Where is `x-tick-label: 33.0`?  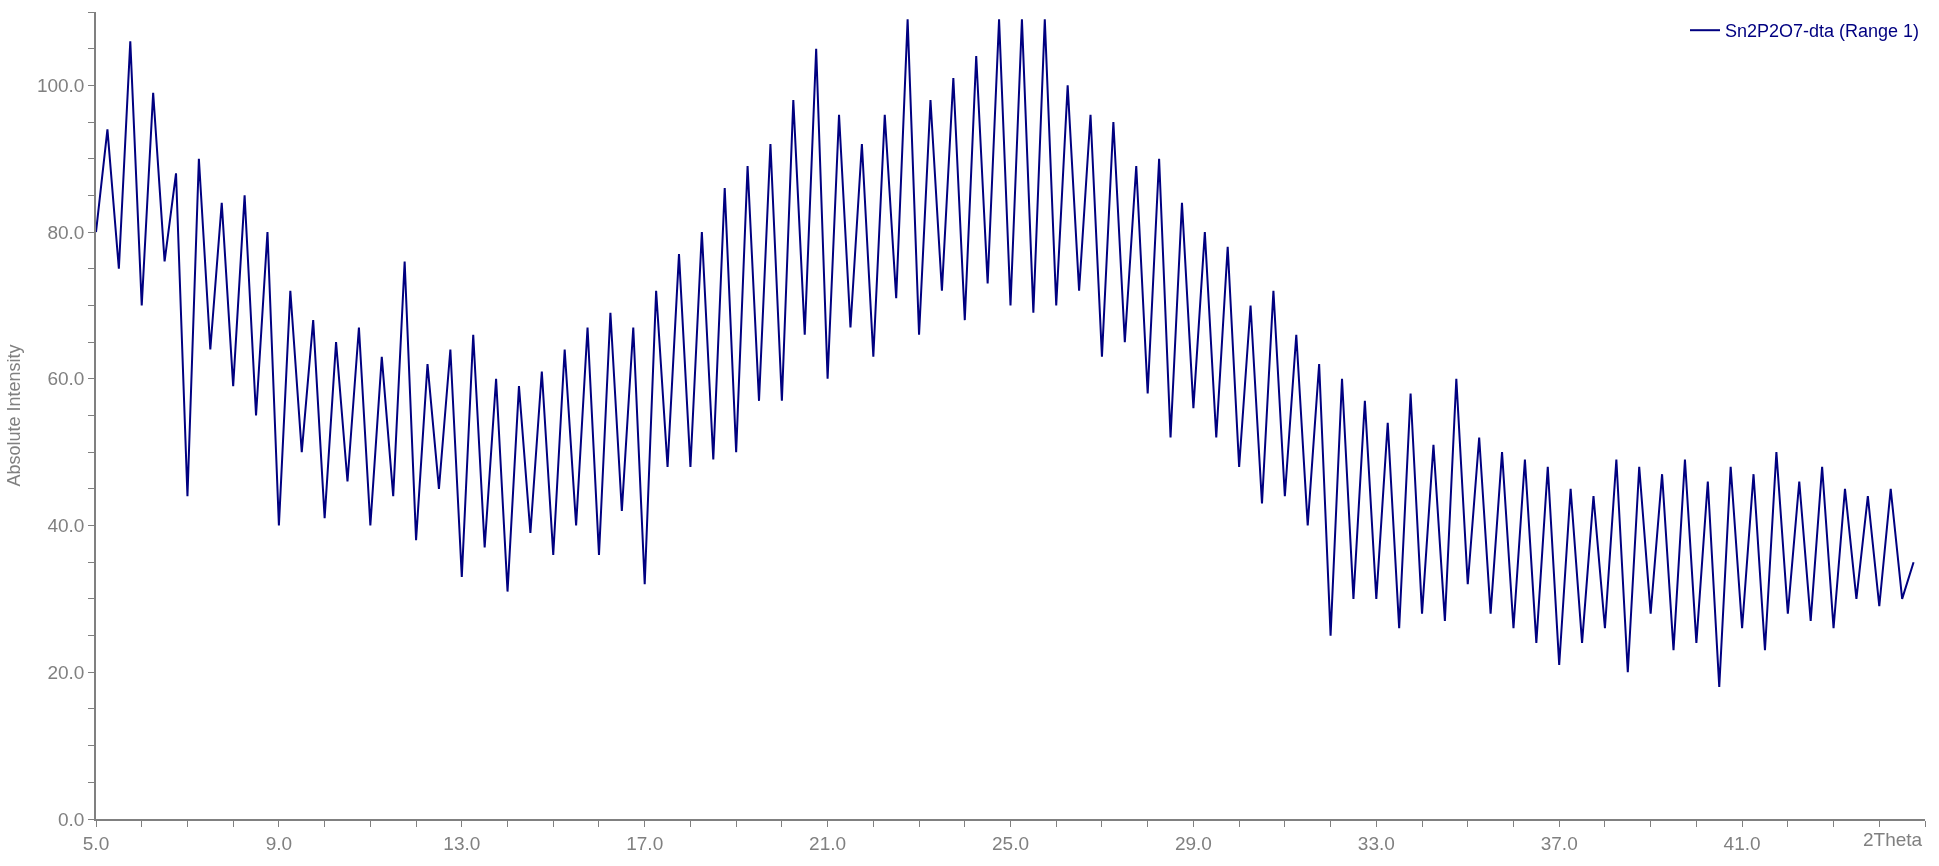
x-tick-label: 33.0 is located at coordinates (1376, 843).